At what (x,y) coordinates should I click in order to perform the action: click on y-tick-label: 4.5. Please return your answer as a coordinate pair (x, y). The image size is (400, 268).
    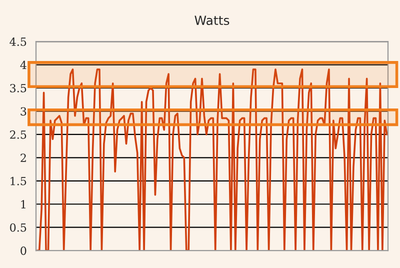
    Looking at the image, I should click on (18, 42).